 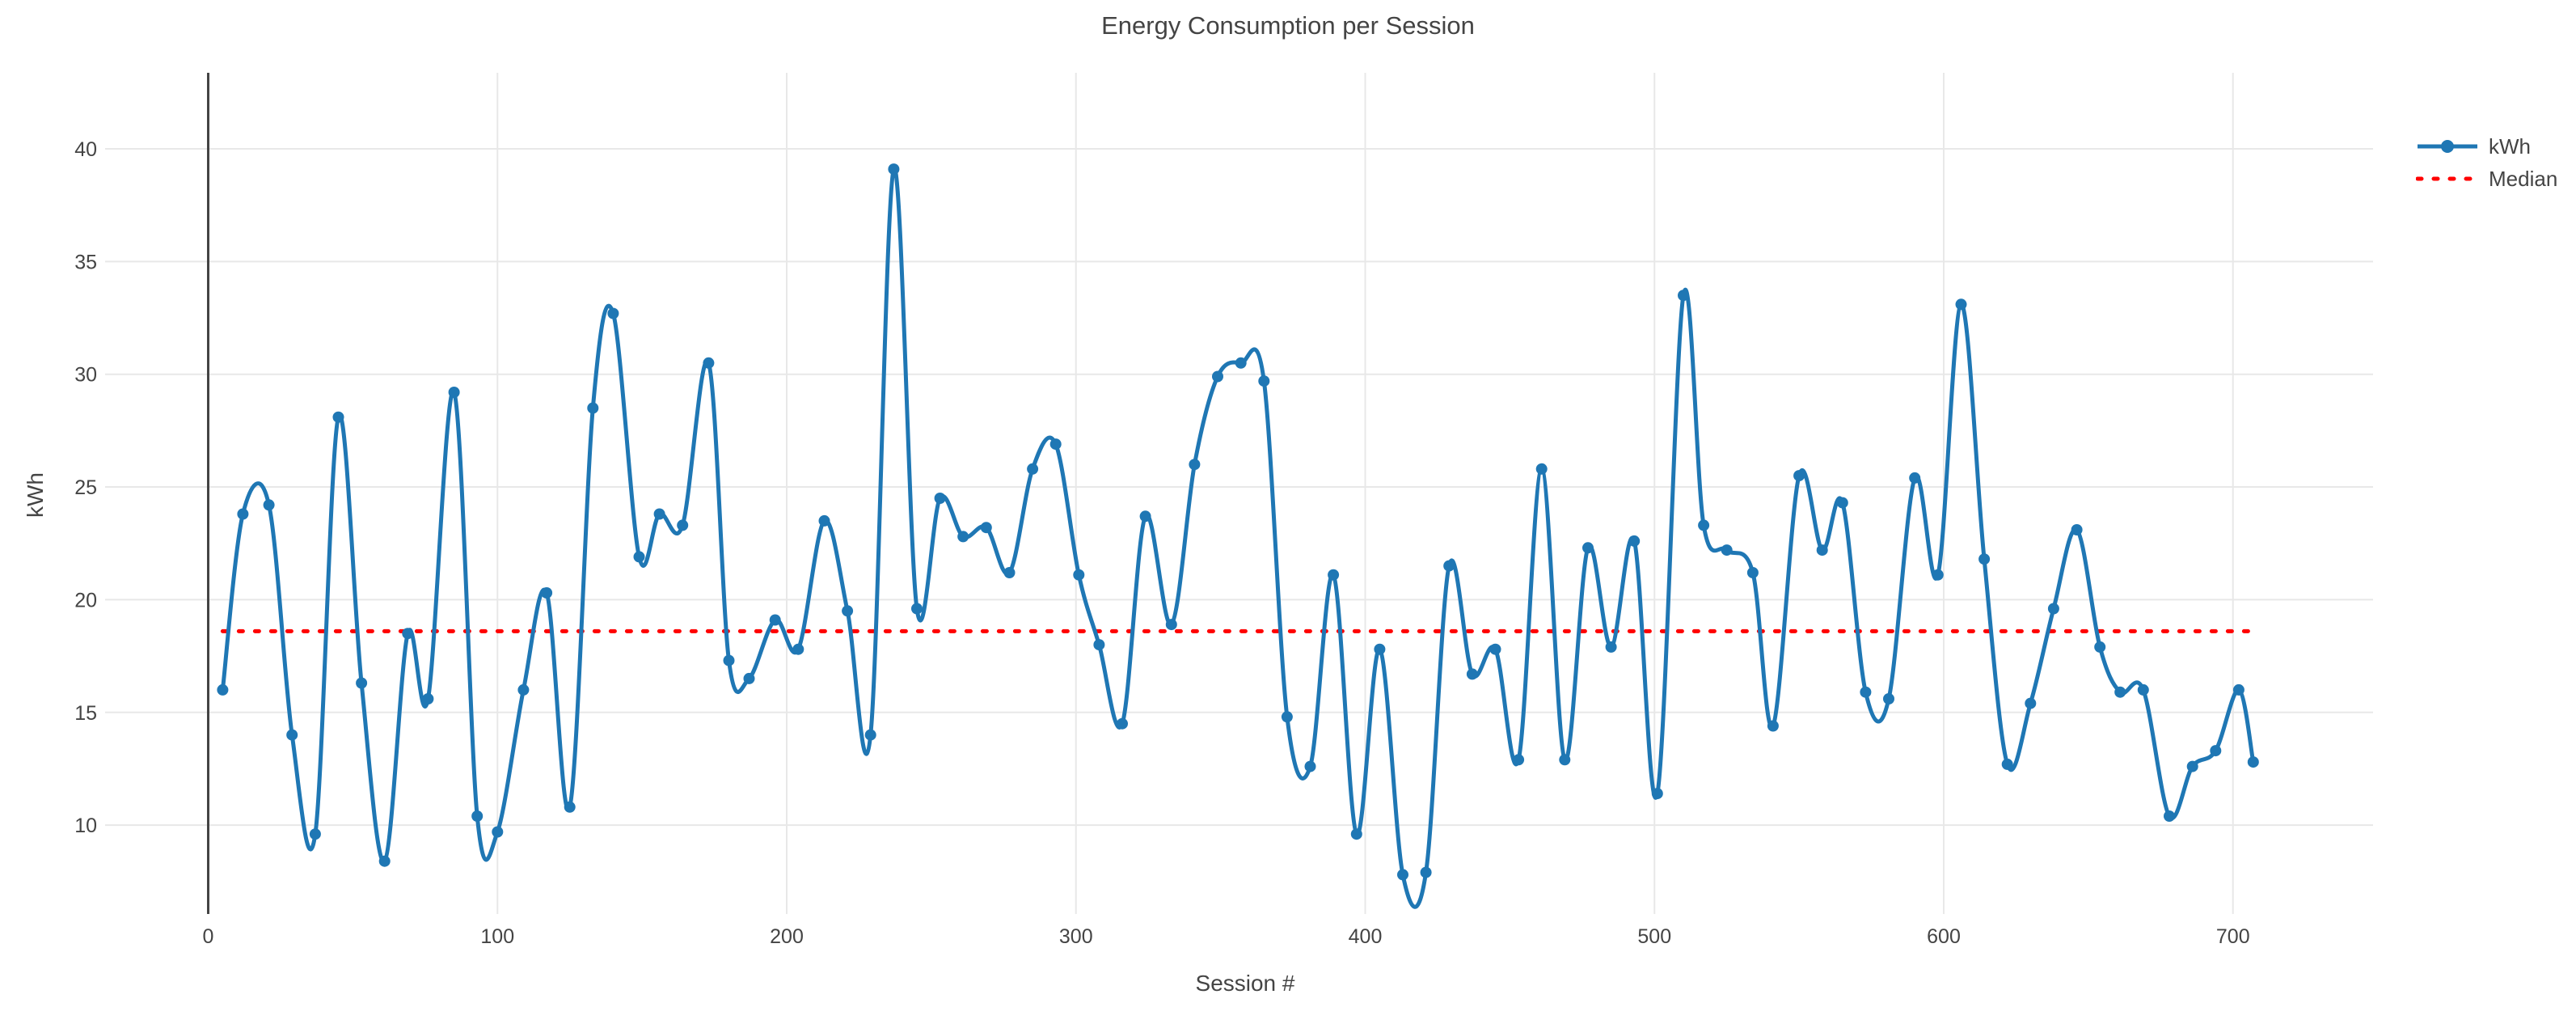 I want to click on legend-label-kwh: kWh, so click(x=2510, y=146).